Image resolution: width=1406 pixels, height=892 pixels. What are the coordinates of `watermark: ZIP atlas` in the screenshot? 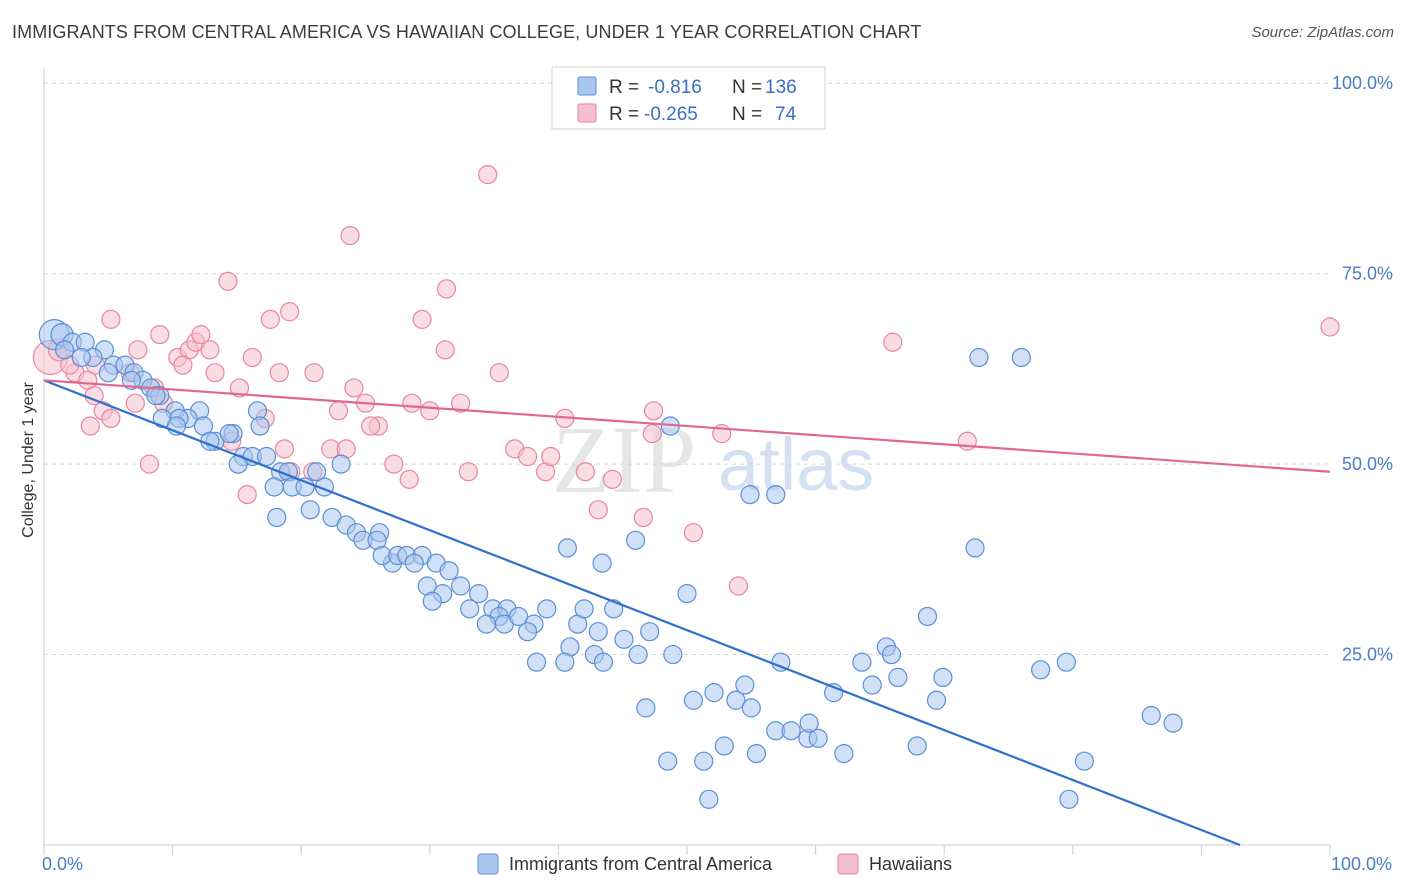 It's located at (713, 459).